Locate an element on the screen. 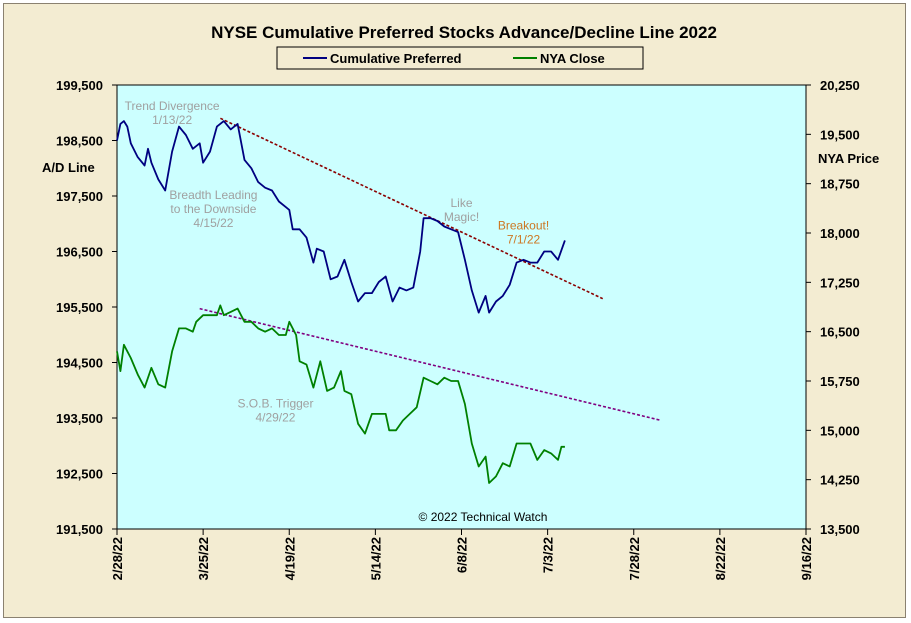 This screenshot has width=911, height=623. y-right-tick-label: 14,250 is located at coordinates (840, 480).